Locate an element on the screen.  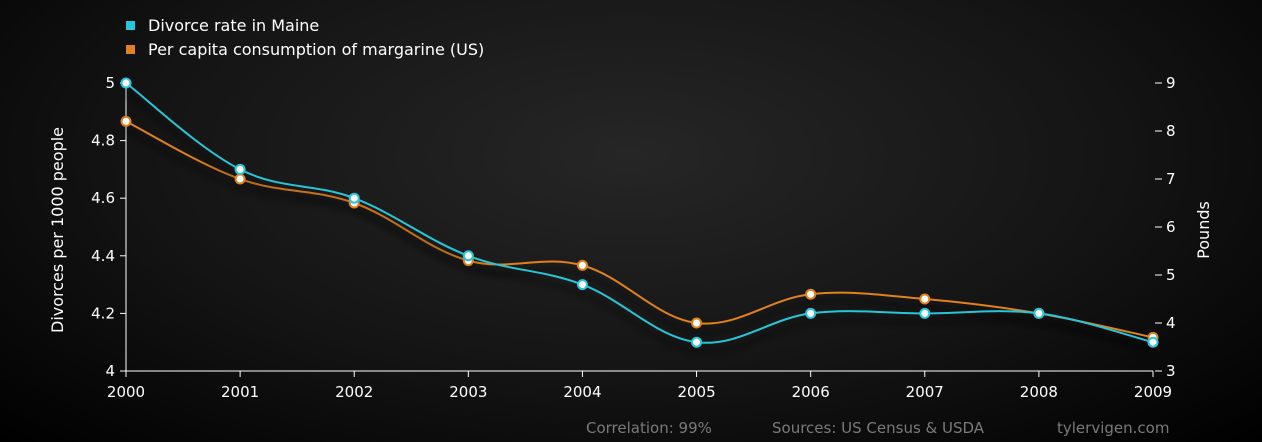
x-tick-label: 2002 is located at coordinates (354, 392).